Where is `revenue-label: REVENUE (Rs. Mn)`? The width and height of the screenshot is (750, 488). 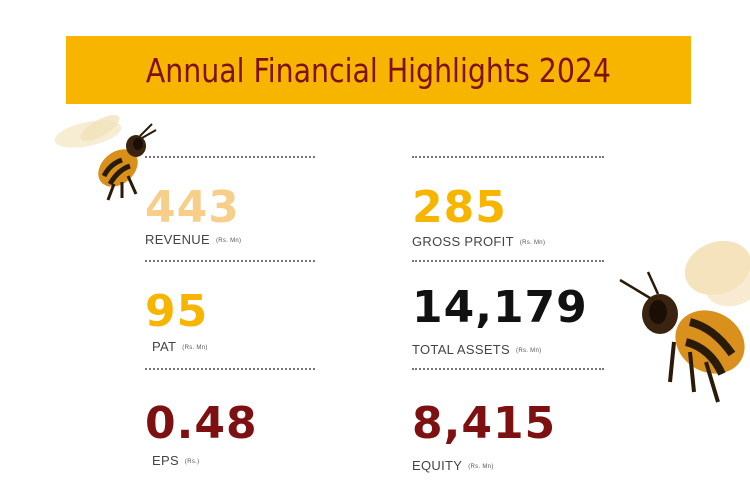 revenue-label: REVENUE (Rs. Mn) is located at coordinates (193, 239).